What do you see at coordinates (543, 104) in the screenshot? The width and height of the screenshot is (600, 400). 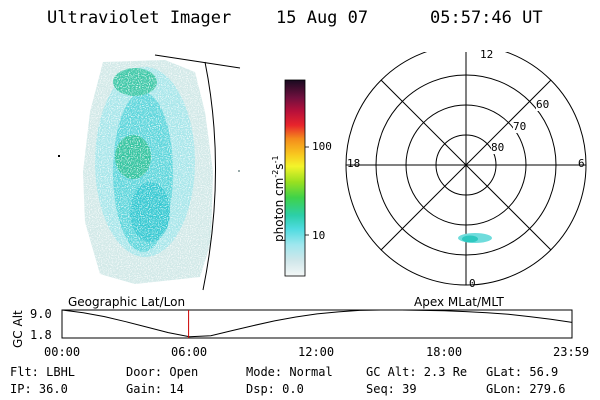 I see `lat-label-60: 60` at bounding box center [543, 104].